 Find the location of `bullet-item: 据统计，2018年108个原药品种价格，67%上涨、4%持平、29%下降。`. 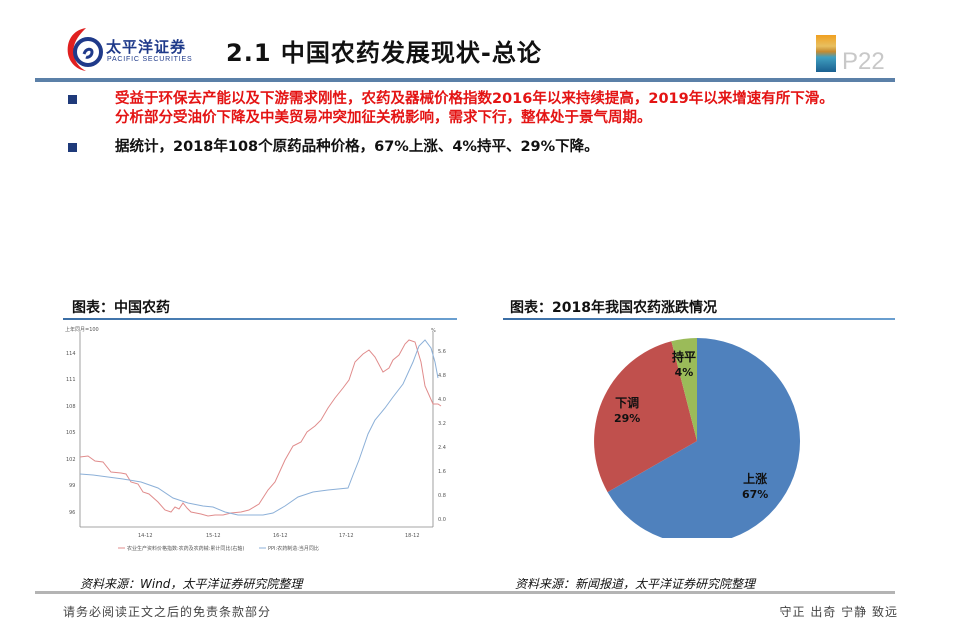

bullet-item: 据统计，2018年108个原药品种价格，67%上涨、4%持平、29%下降。 is located at coordinates (495, 147).